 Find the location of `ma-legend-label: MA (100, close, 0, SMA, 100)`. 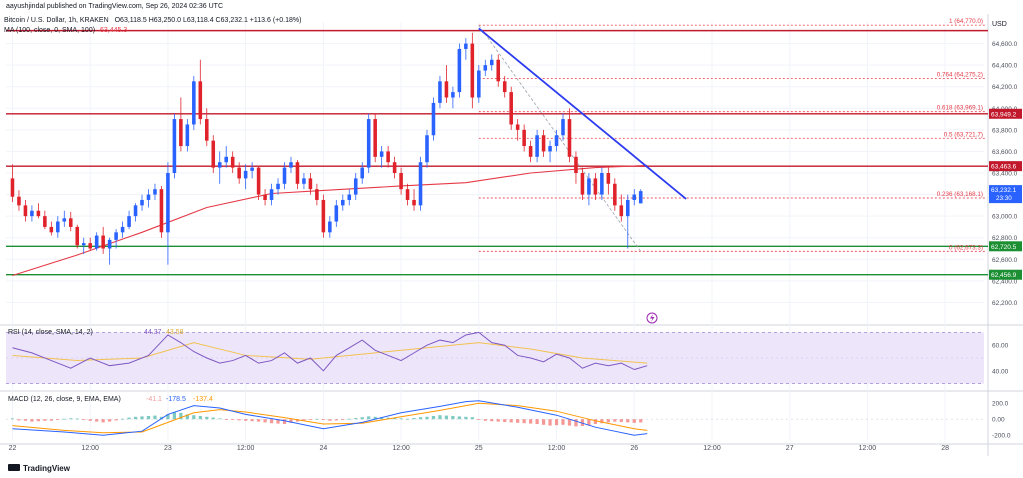

ma-legend-label: MA (100, close, 0, SMA, 100) is located at coordinates (50, 30).